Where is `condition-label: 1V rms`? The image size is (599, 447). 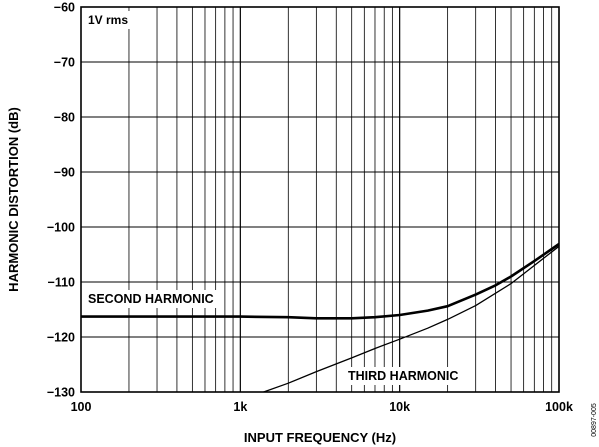 condition-label: 1V rms is located at coordinates (108, 20).